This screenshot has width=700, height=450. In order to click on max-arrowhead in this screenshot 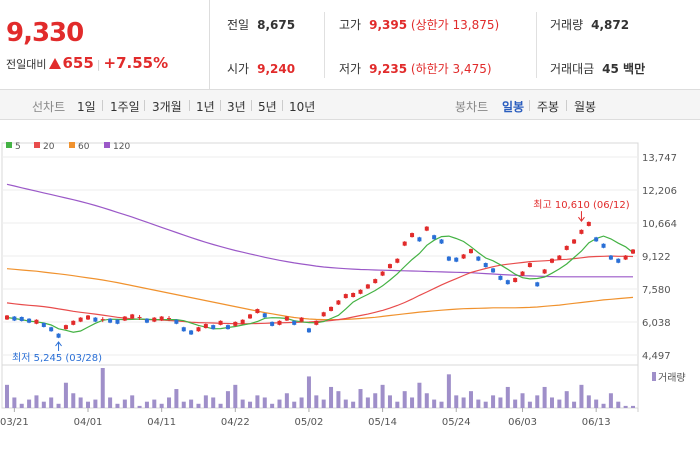, I will do `click(581, 219)`.